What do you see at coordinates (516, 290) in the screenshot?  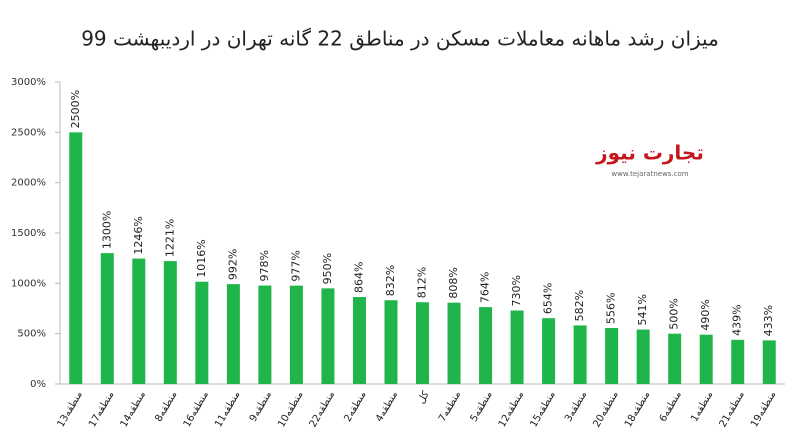 I see `value-label: 730%` at bounding box center [516, 290].